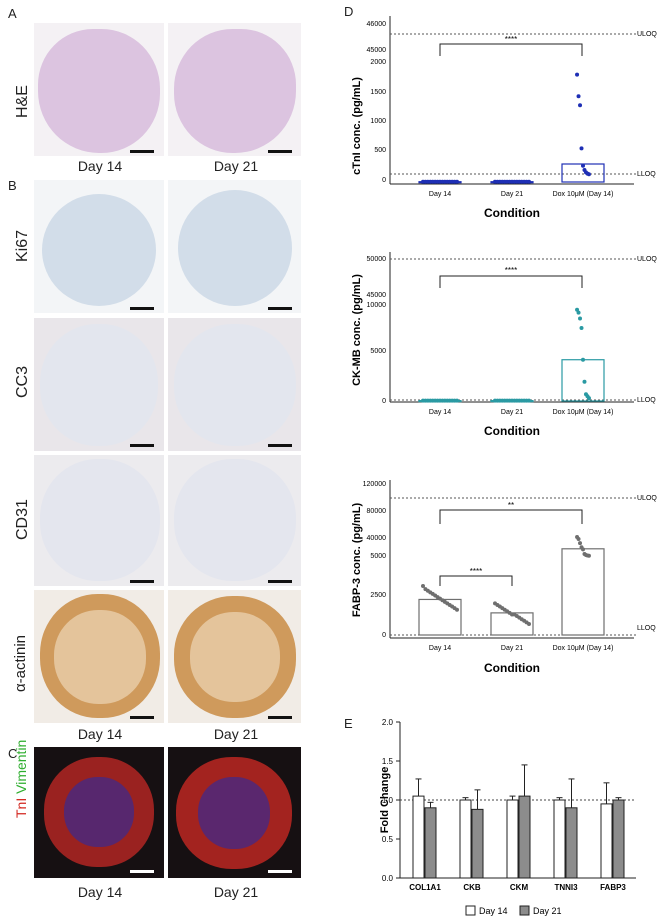  What do you see at coordinates (378, 121) in the screenshot?
I see `ctni-ytick-1000: 1000` at bounding box center [378, 121].